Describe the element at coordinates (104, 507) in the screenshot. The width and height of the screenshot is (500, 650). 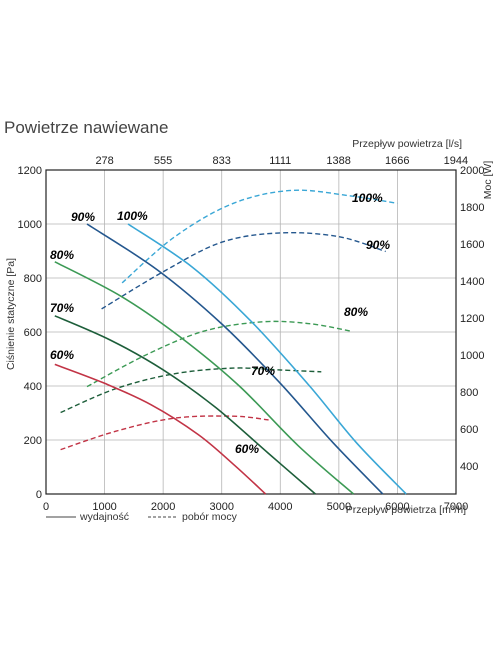
I see `x-bottom-tick-label: 1000` at that location.